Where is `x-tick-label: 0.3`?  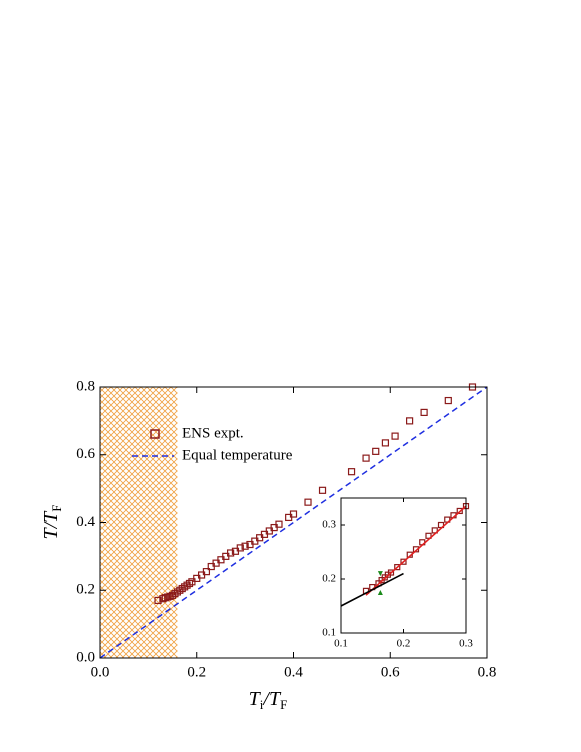
x-tick-label: 0.3 is located at coordinates (466, 644).